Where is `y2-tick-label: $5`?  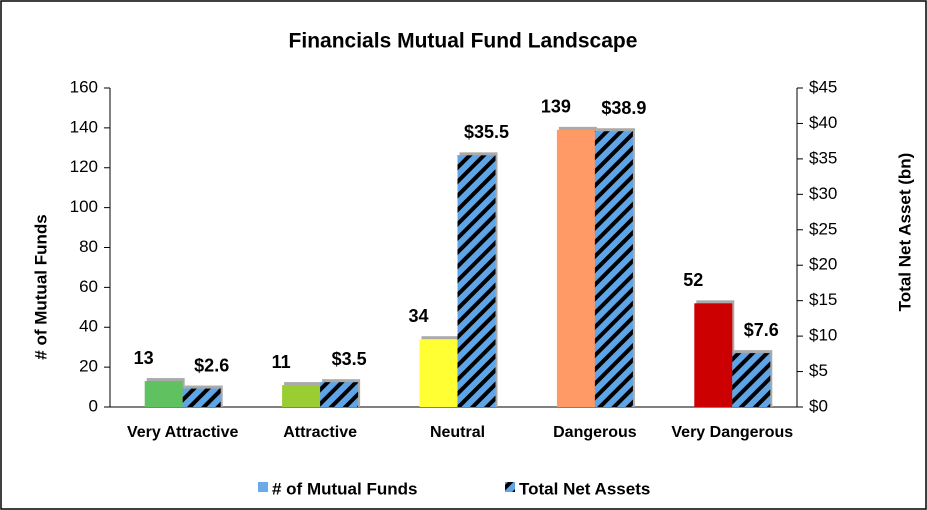 y2-tick-label: $5 is located at coordinates (818, 370).